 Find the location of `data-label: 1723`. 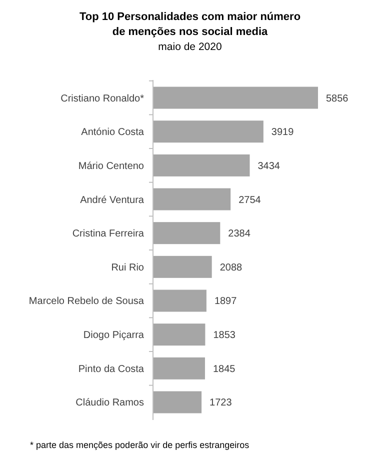

data-label: 1723 is located at coordinates (221, 403).